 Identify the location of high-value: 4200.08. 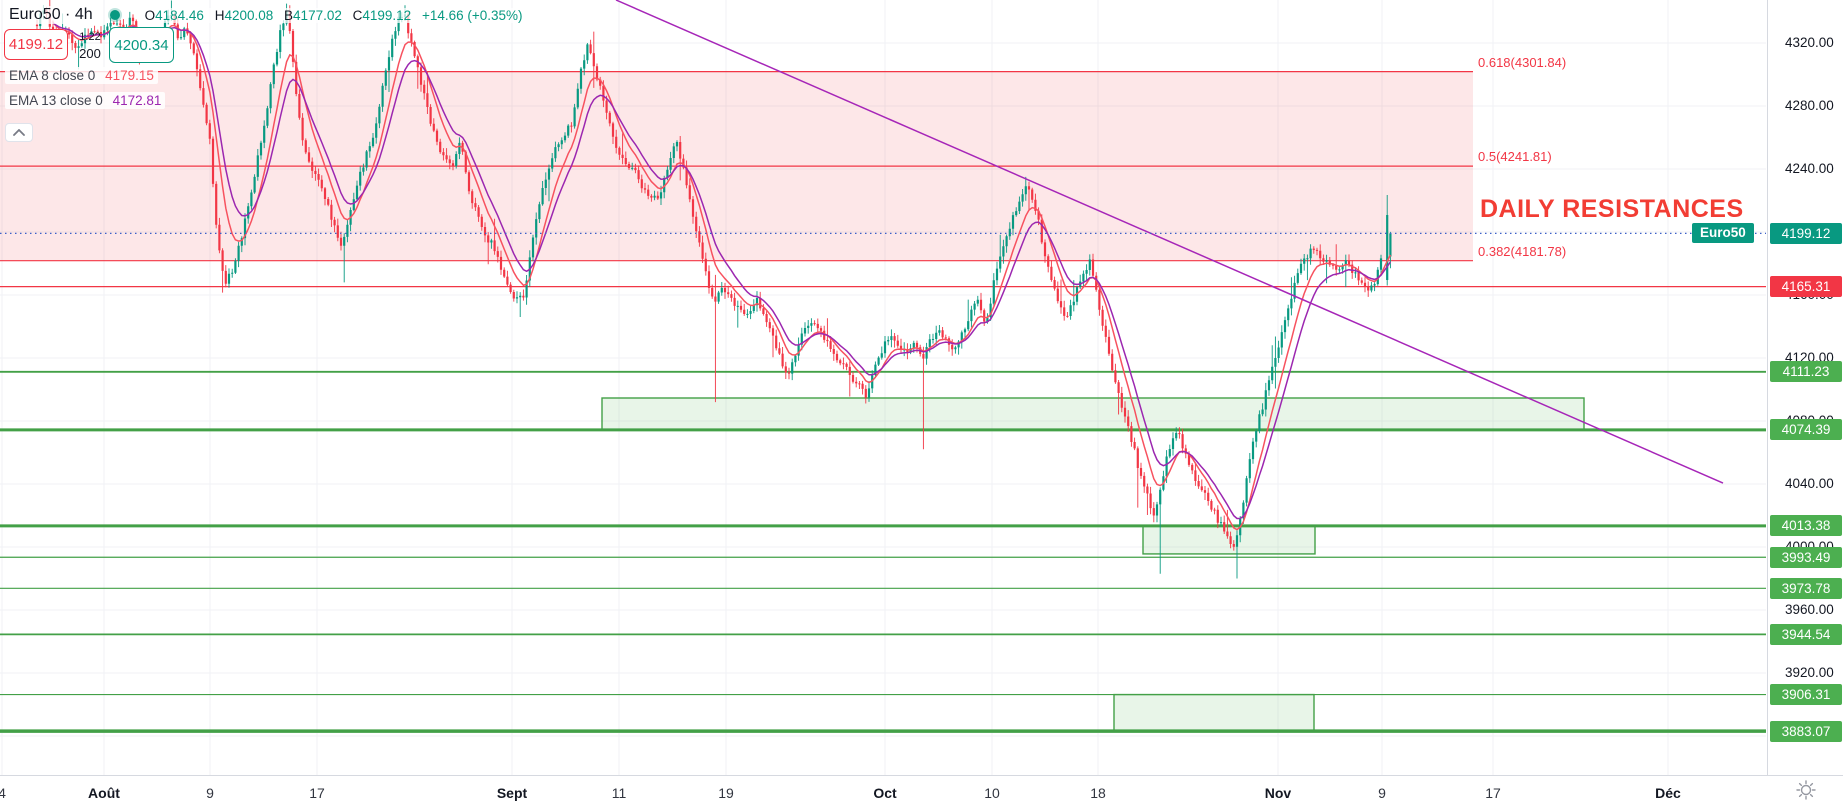
(249, 15).